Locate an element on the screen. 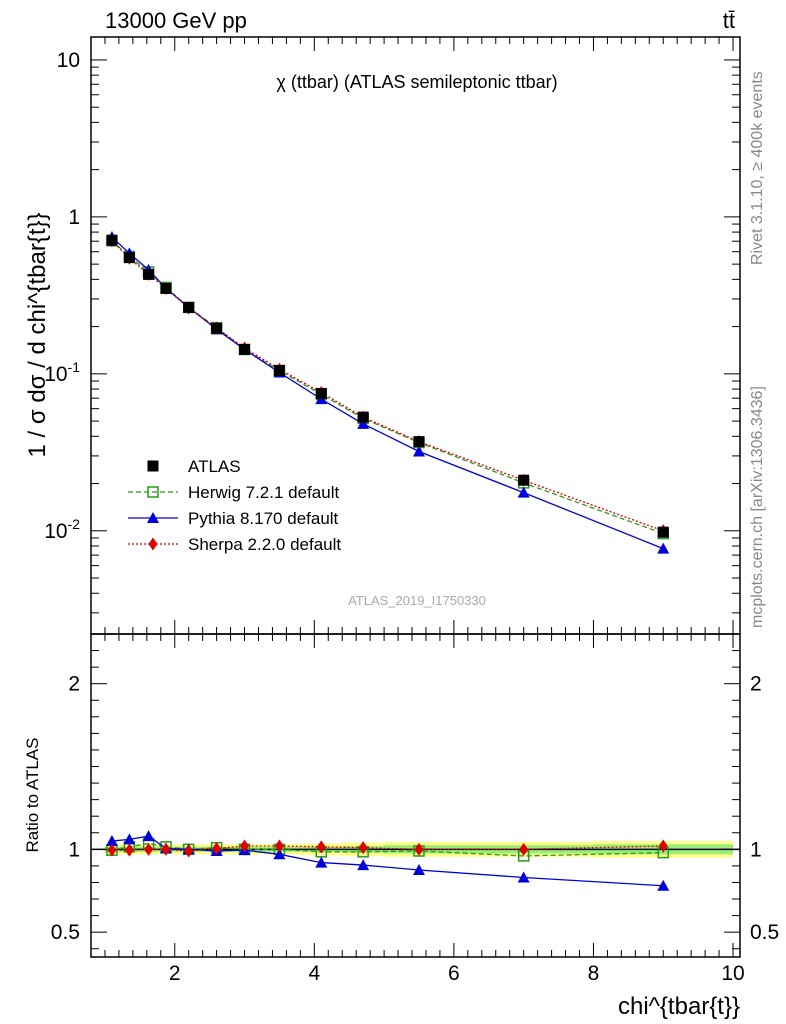 This screenshot has width=786, height=1024. mcplots-credit: mcplots.cern.ch [arXiv:1306.3436] is located at coordinates (757, 507).